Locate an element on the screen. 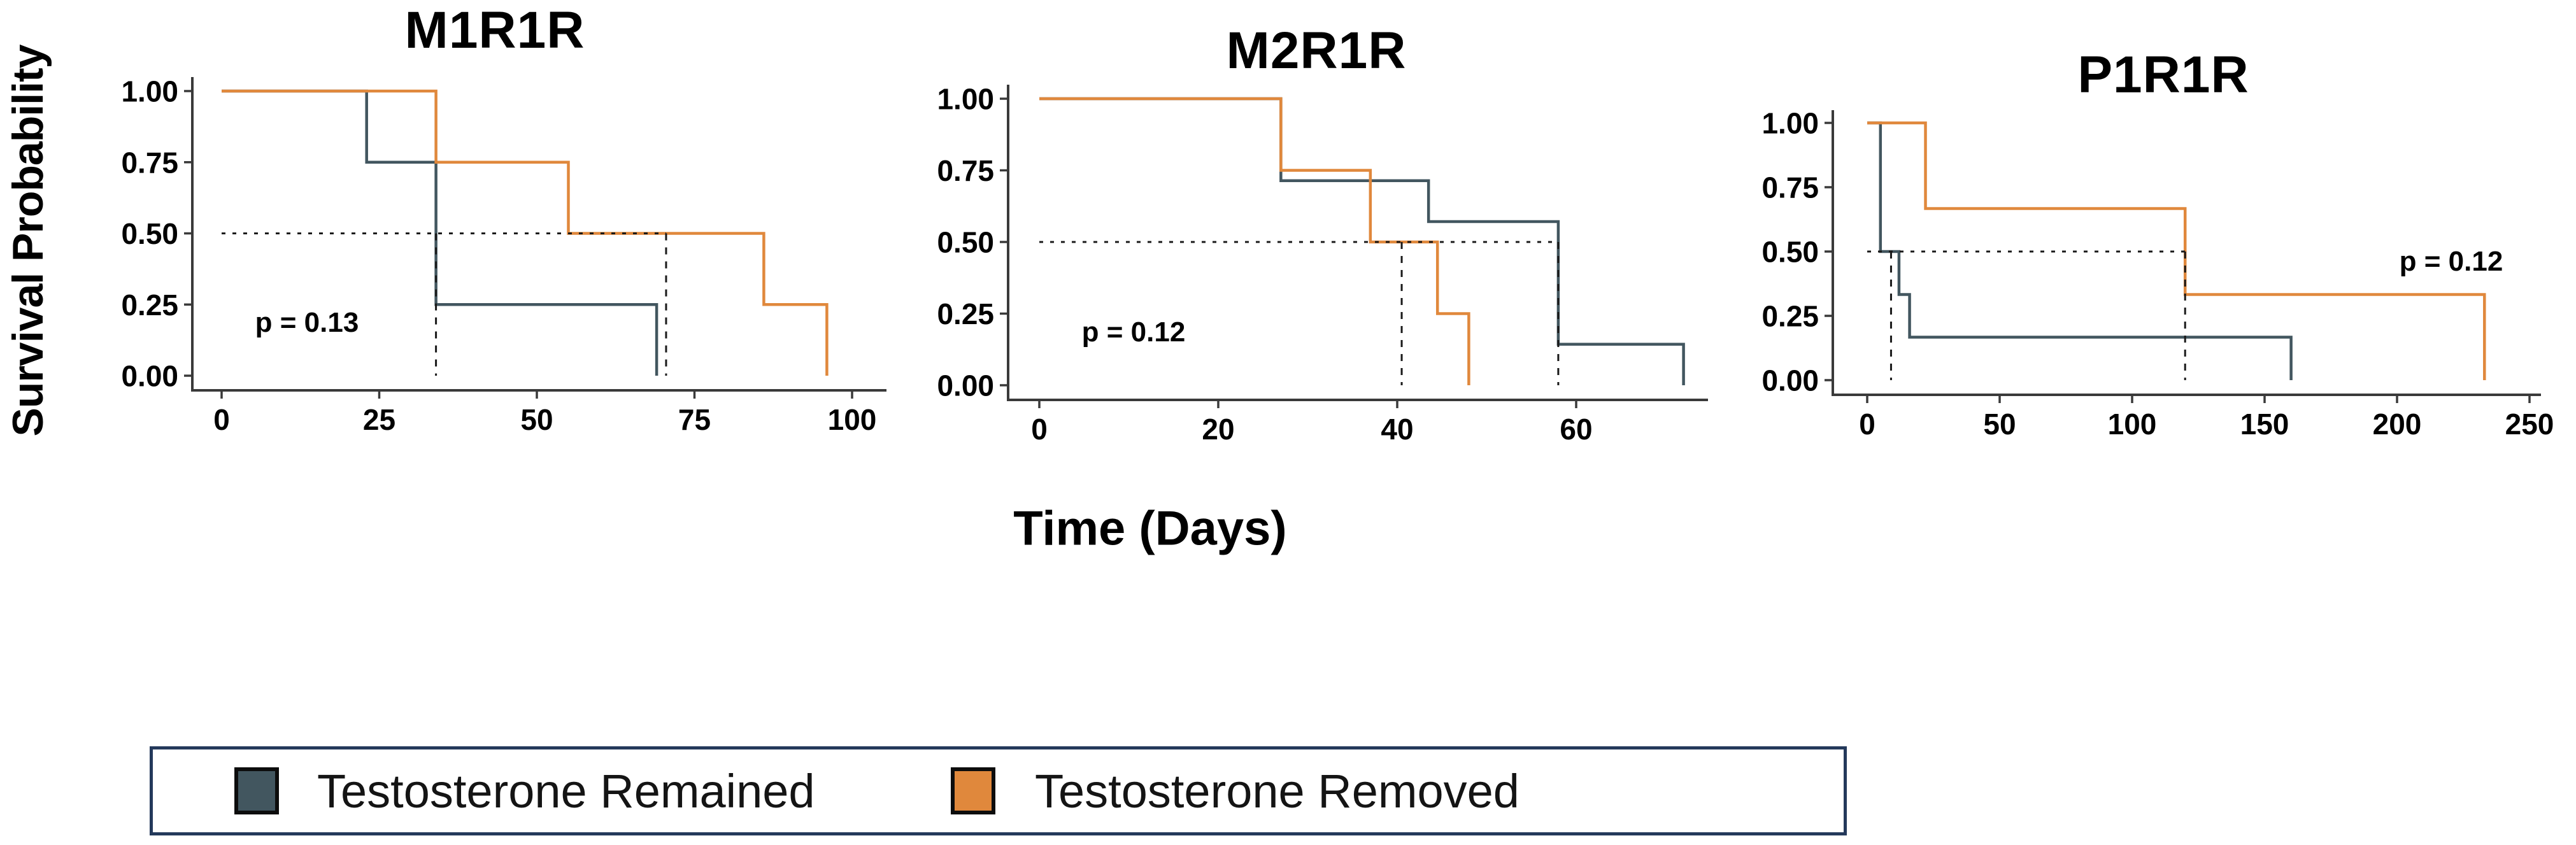  legend-swatch-removed is located at coordinates (973, 790).